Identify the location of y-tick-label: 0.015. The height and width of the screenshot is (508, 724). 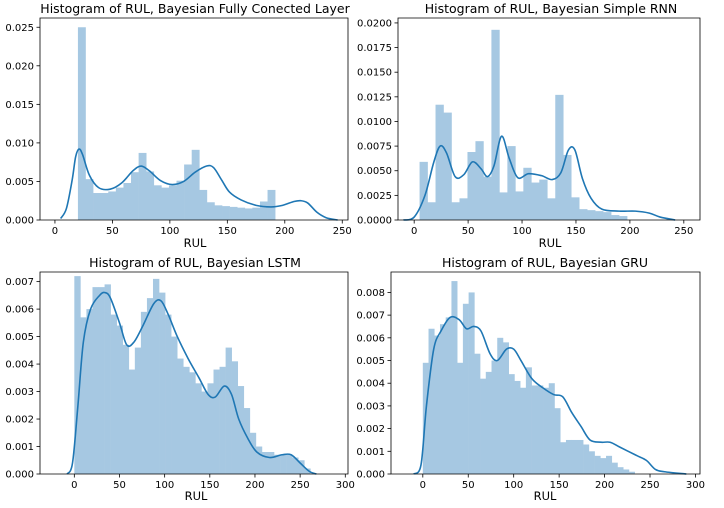
(19, 105).